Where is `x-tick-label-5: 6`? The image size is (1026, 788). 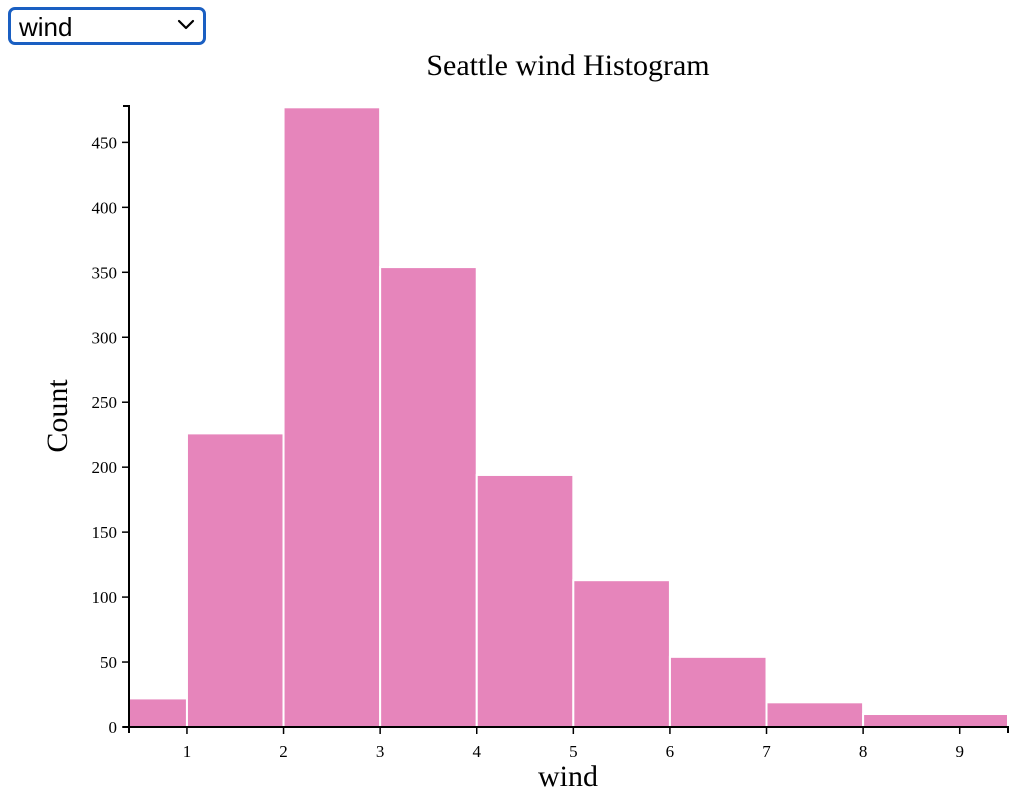
x-tick-label-5: 6 is located at coordinates (670, 751).